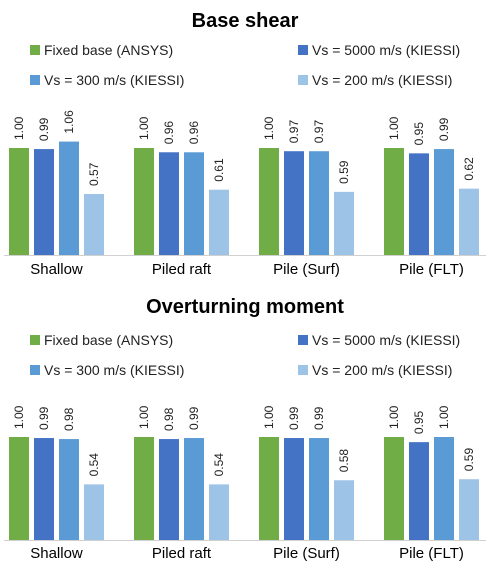 The height and width of the screenshot is (570, 490). I want to click on chart-title: Overturning moment, so click(245, 307).